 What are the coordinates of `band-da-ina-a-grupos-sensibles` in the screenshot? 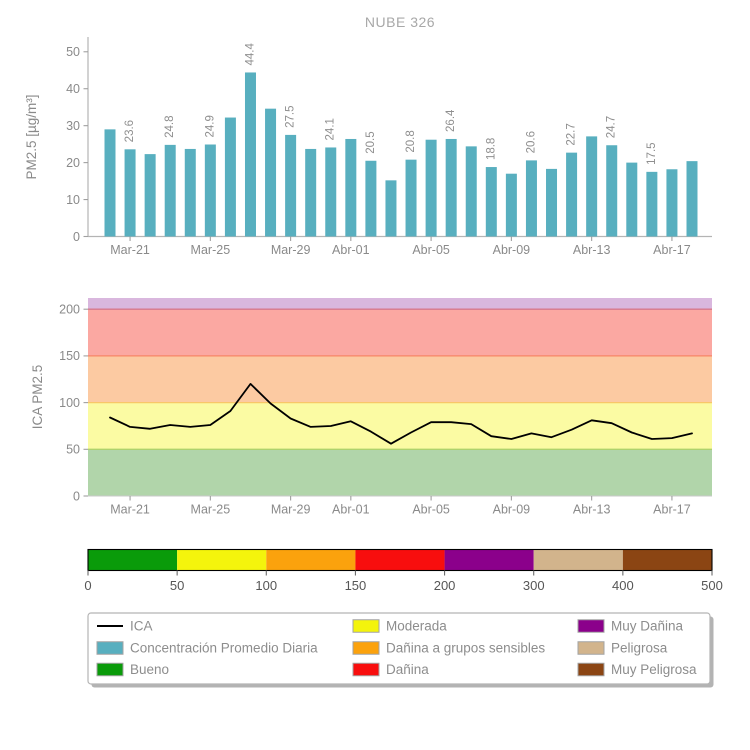 It's located at (400, 379).